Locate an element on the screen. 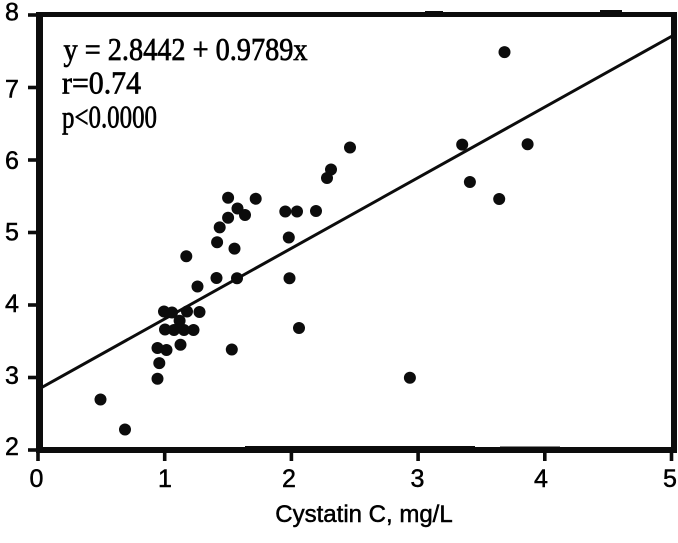 Image resolution: width=678 pixels, height=543 pixels. svg-text: 6 is located at coordinates (12, 161).